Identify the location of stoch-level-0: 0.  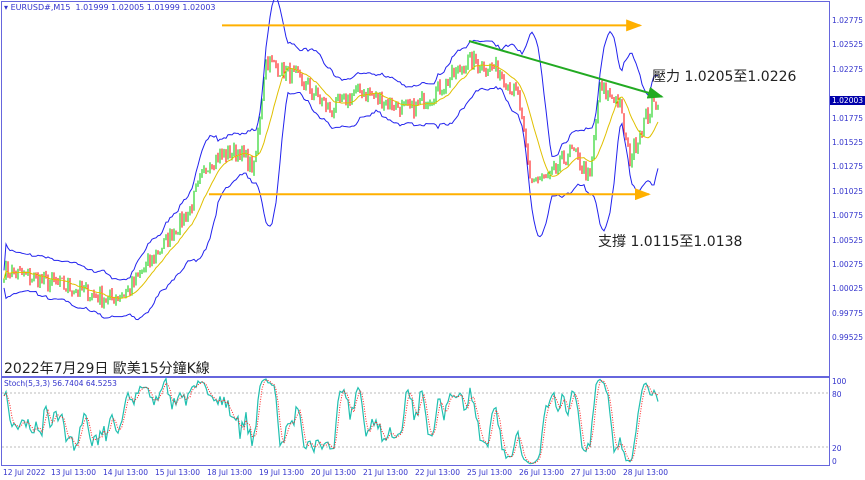
(834, 461).